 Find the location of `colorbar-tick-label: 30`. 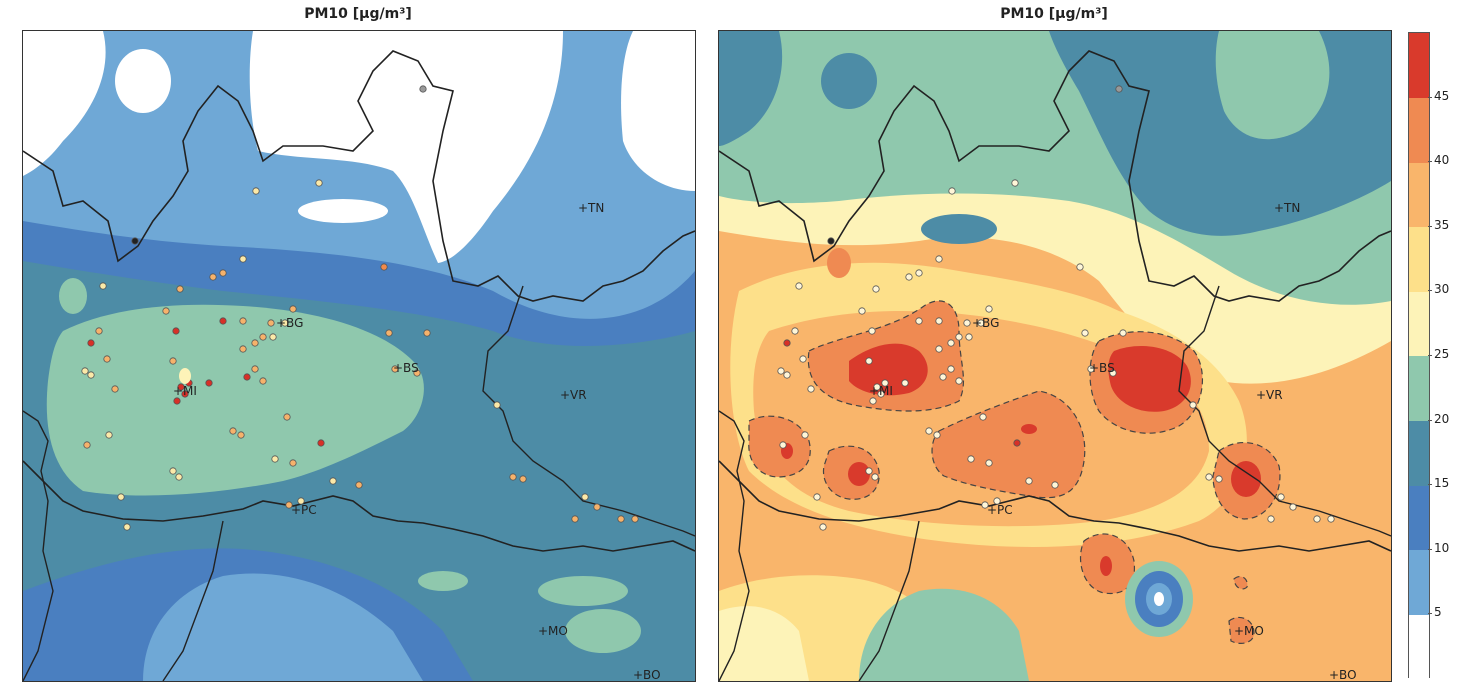

colorbar-tick-label: 30 is located at coordinates (1442, 289).